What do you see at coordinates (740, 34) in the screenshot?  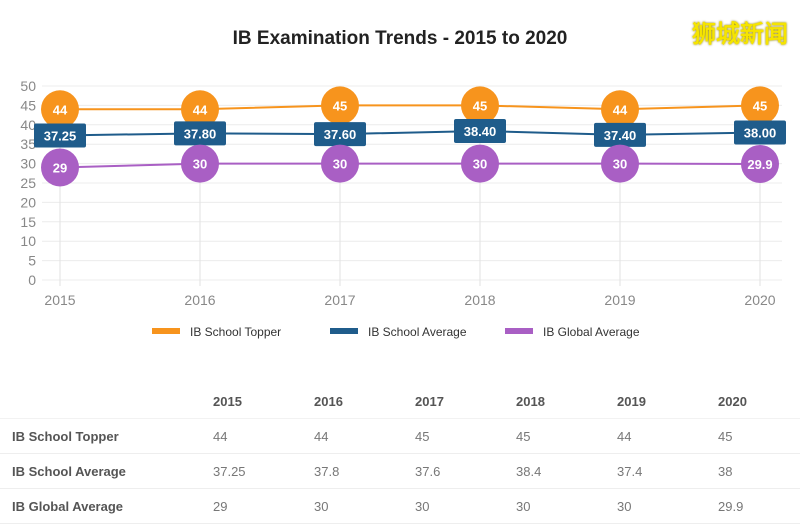 I see `watermark-logo: 狮城新闻` at bounding box center [740, 34].